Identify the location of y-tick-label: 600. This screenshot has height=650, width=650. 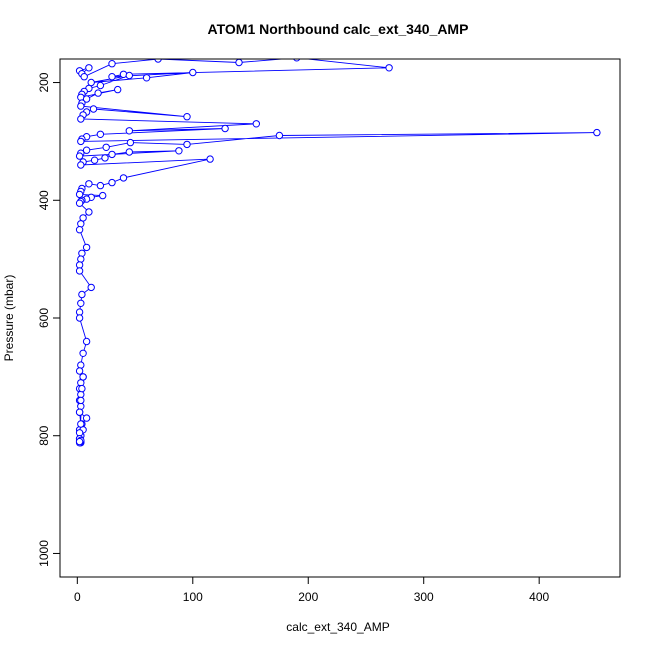
(44, 318).